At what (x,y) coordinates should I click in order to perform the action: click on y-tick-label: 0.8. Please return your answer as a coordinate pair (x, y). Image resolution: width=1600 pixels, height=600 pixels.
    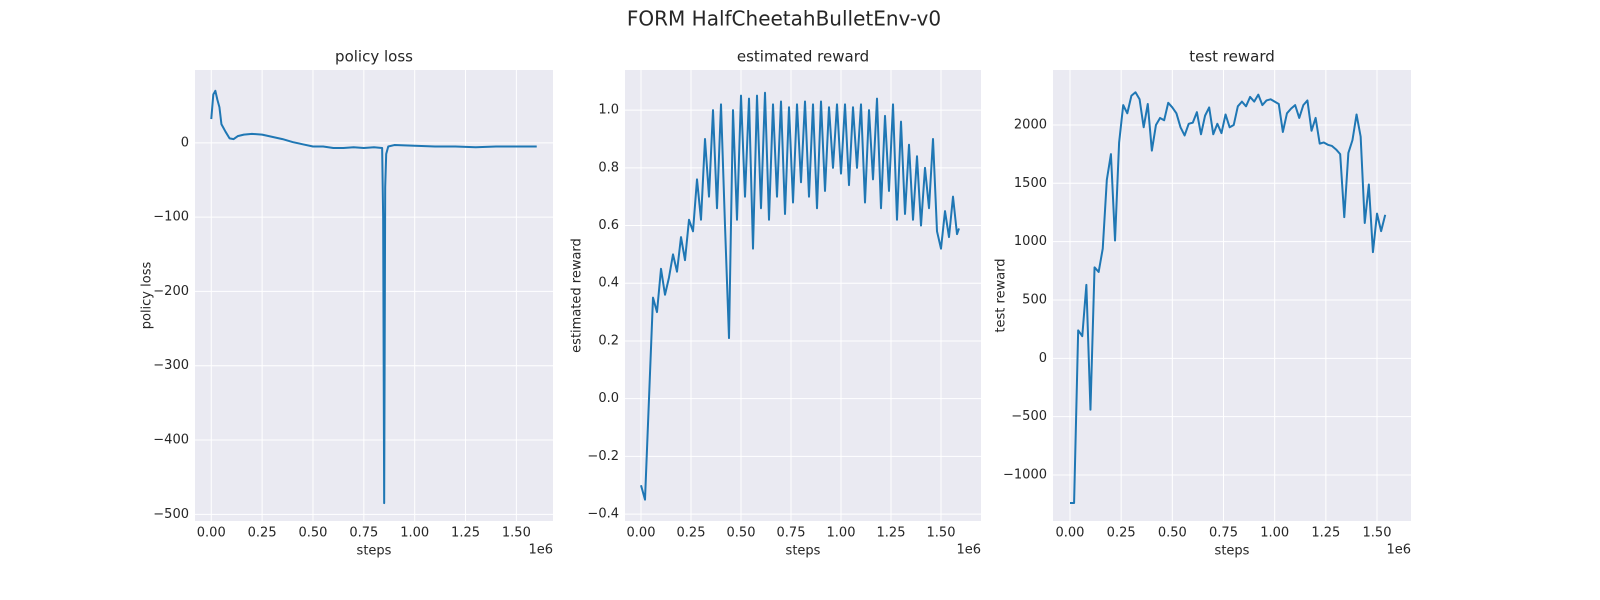
    Looking at the image, I should click on (608, 167).